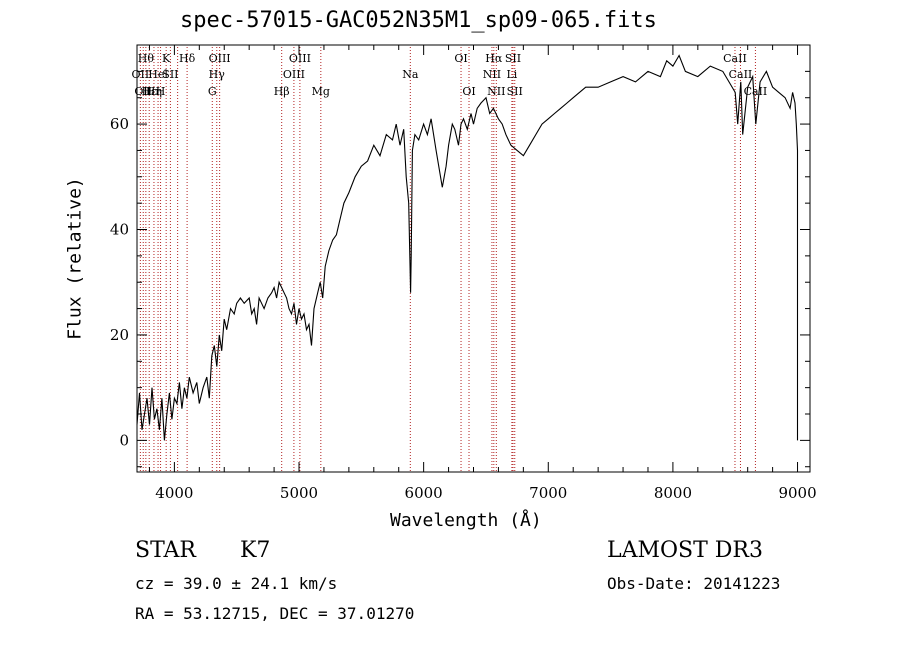 The image size is (900, 649). What do you see at coordinates (170, 74) in the screenshot?
I see `line-label-8: SII` at bounding box center [170, 74].